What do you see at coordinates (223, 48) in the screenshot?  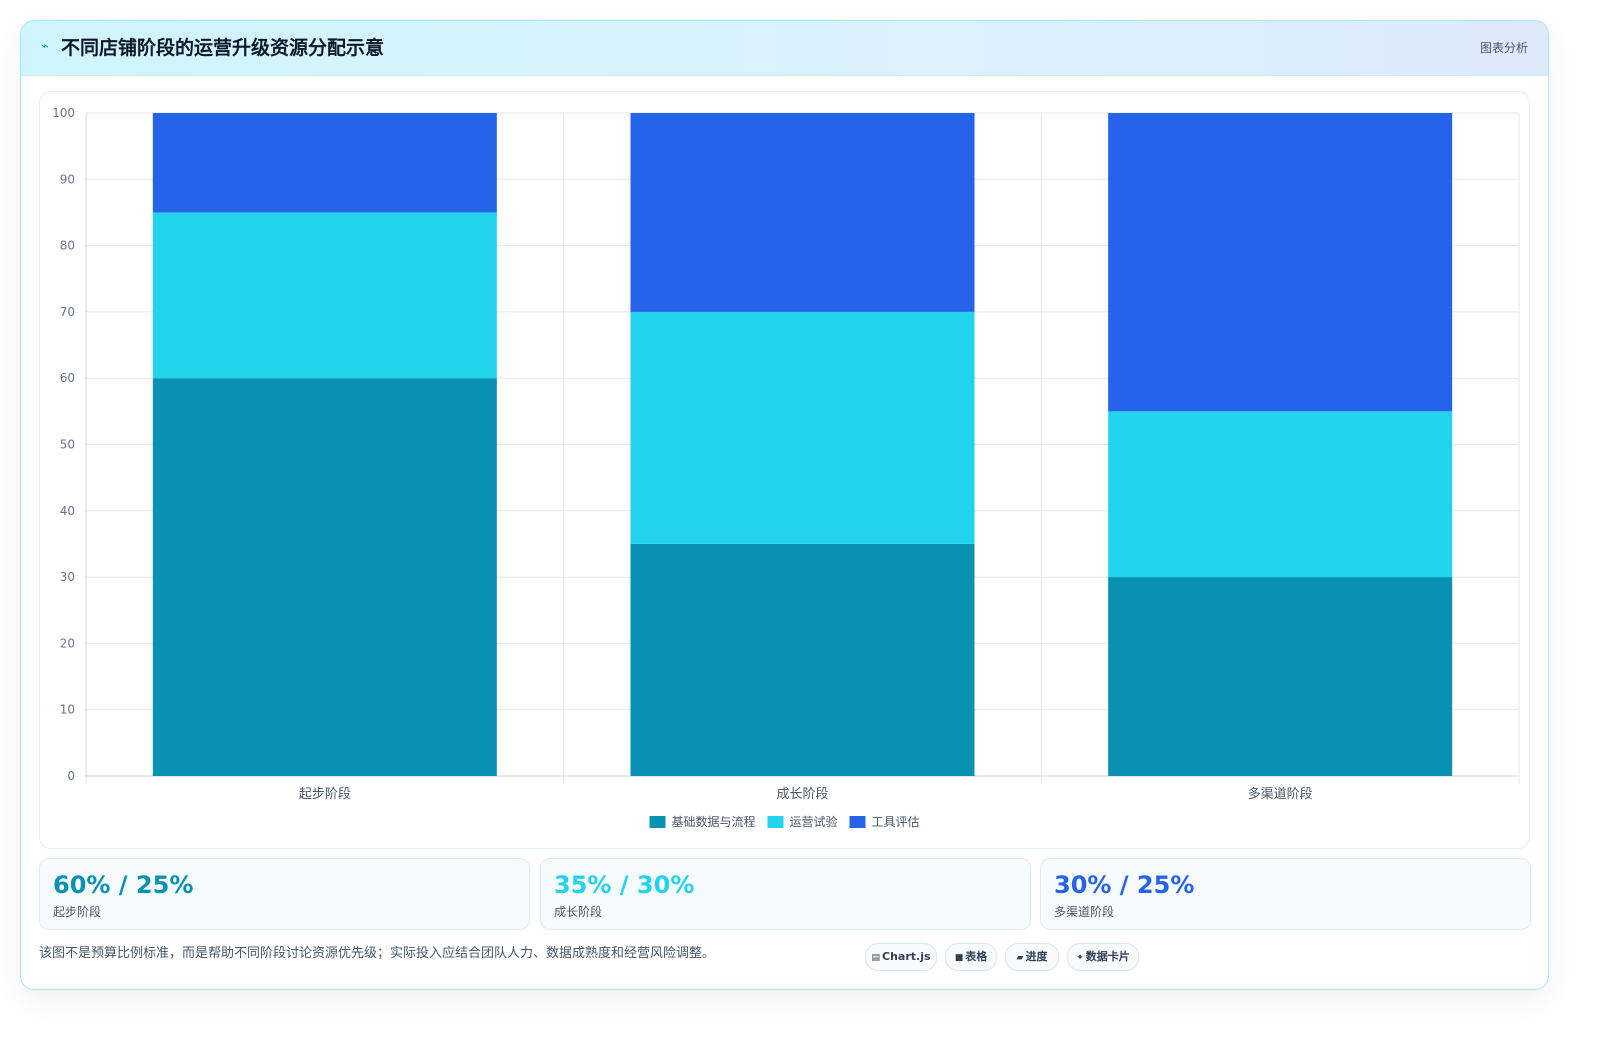 I see `chart-title: 不同店铺阶段的运营升级资源分配示意` at bounding box center [223, 48].